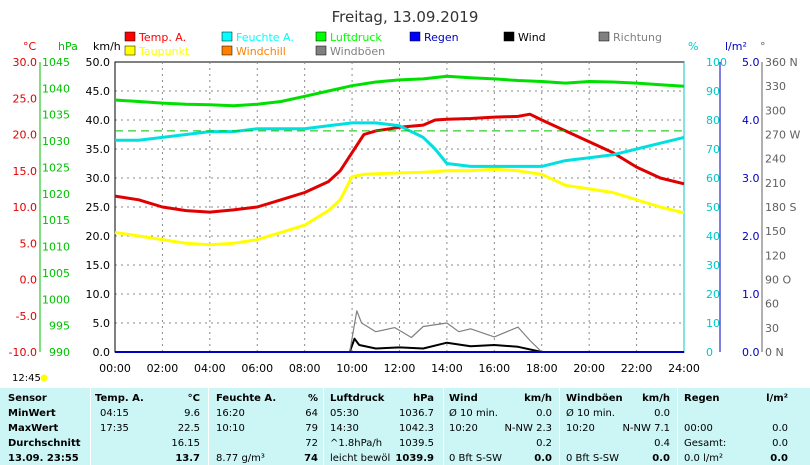 The image size is (810, 465). I want to click on y-tick-label: 30.0, so click(25, 62).